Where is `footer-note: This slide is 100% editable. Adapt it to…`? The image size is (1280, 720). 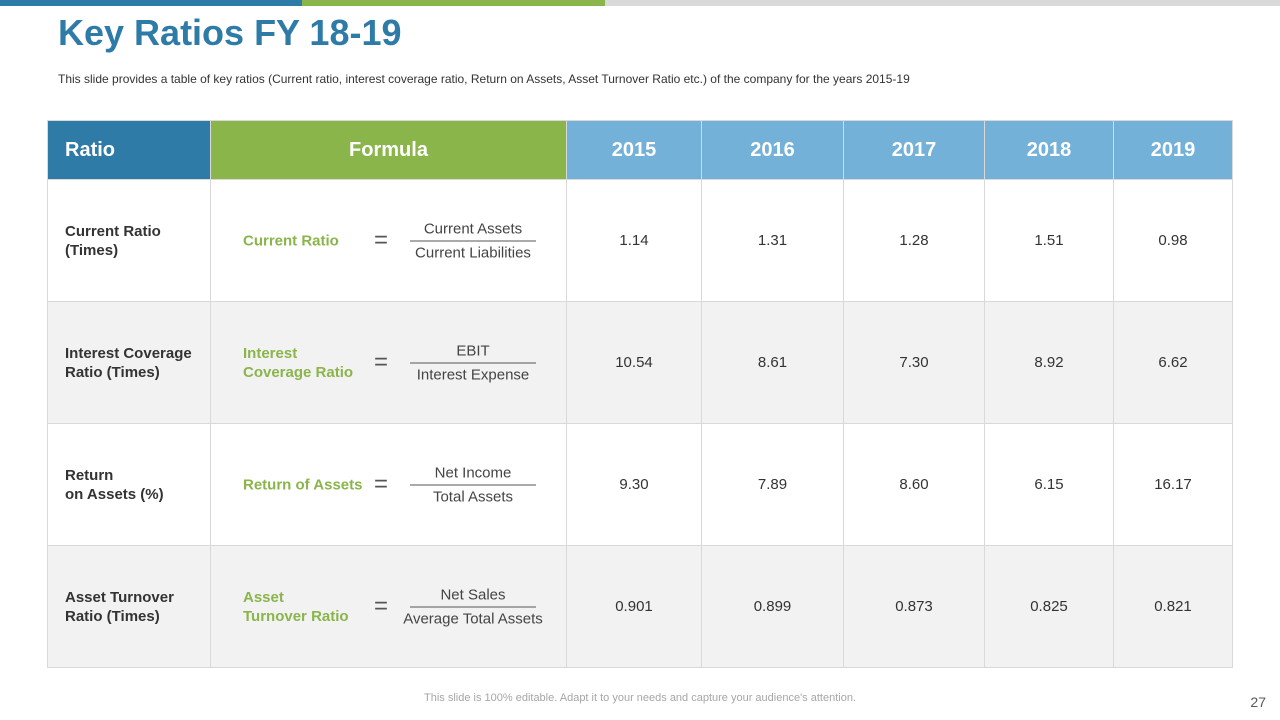 footer-note: This slide is 100% editable. Adapt it to… is located at coordinates (640, 698).